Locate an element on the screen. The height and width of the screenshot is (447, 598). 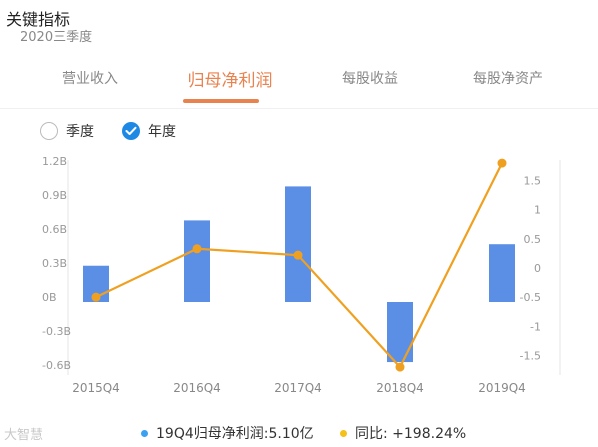
x-tick-label: 2015Q4 is located at coordinates (96, 388).